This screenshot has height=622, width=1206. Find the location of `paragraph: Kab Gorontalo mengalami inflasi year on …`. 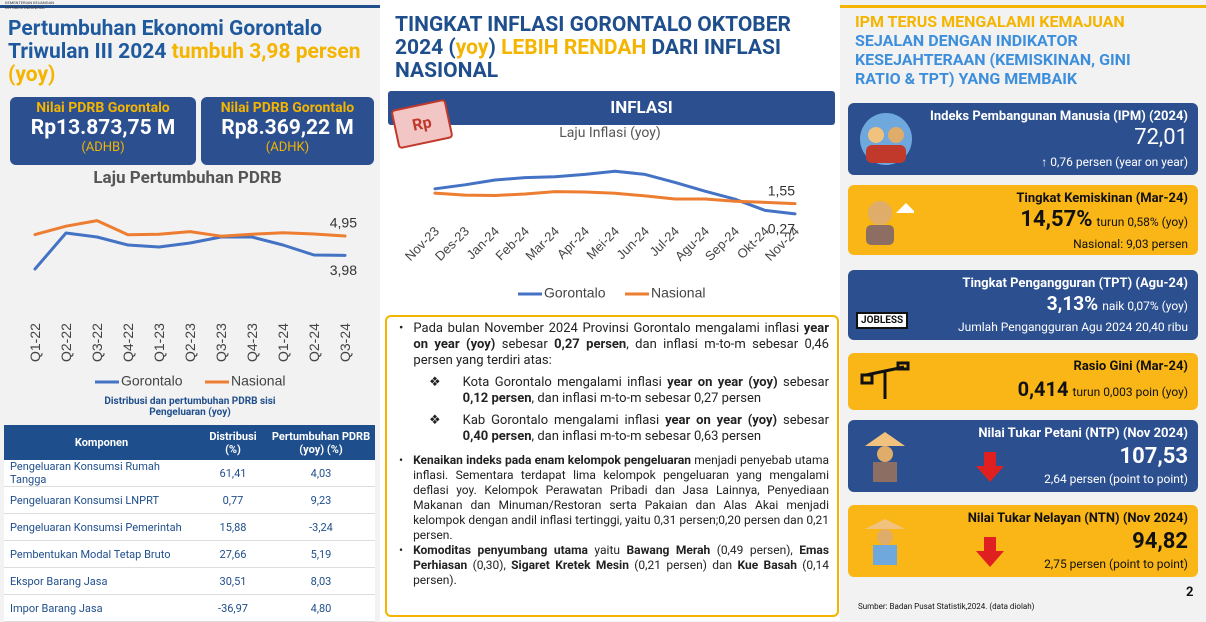

paragraph: Kab Gorontalo mengalami inflasi year on … is located at coordinates (646, 429).